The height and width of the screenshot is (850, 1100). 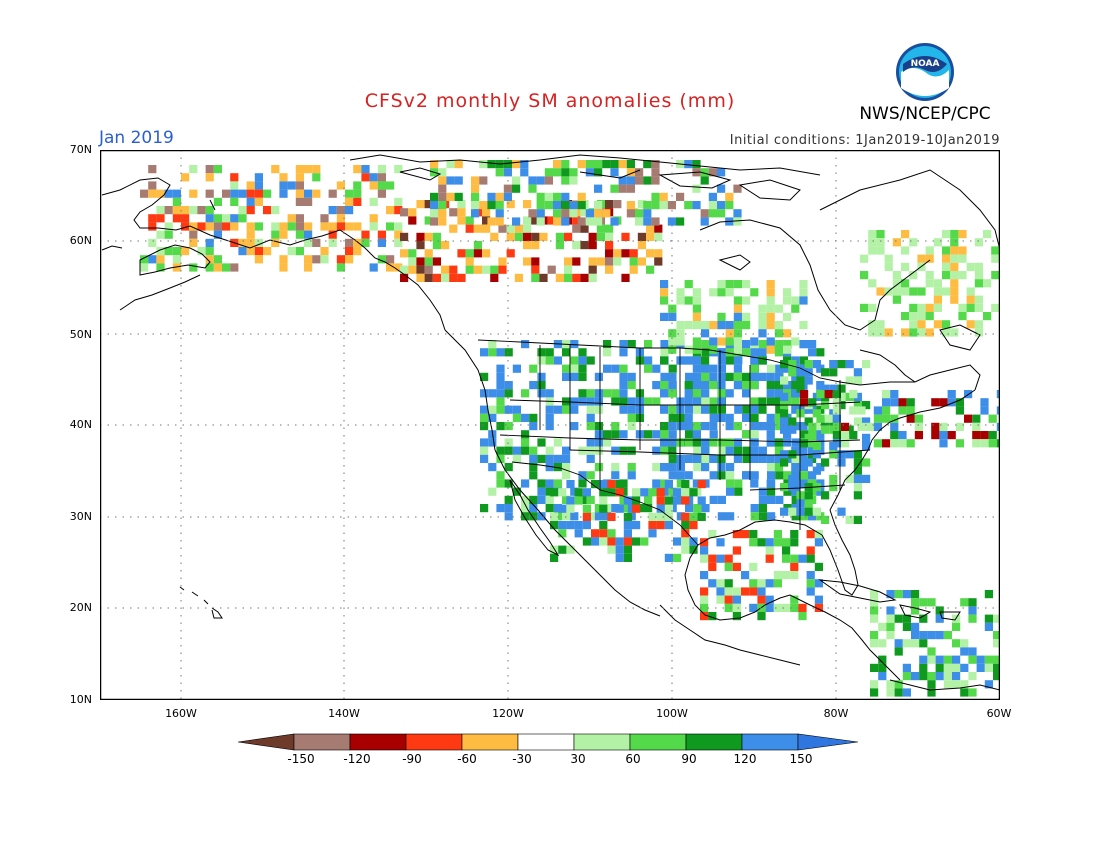 What do you see at coordinates (80, 334) in the screenshot?
I see `lat-label: 50N` at bounding box center [80, 334].